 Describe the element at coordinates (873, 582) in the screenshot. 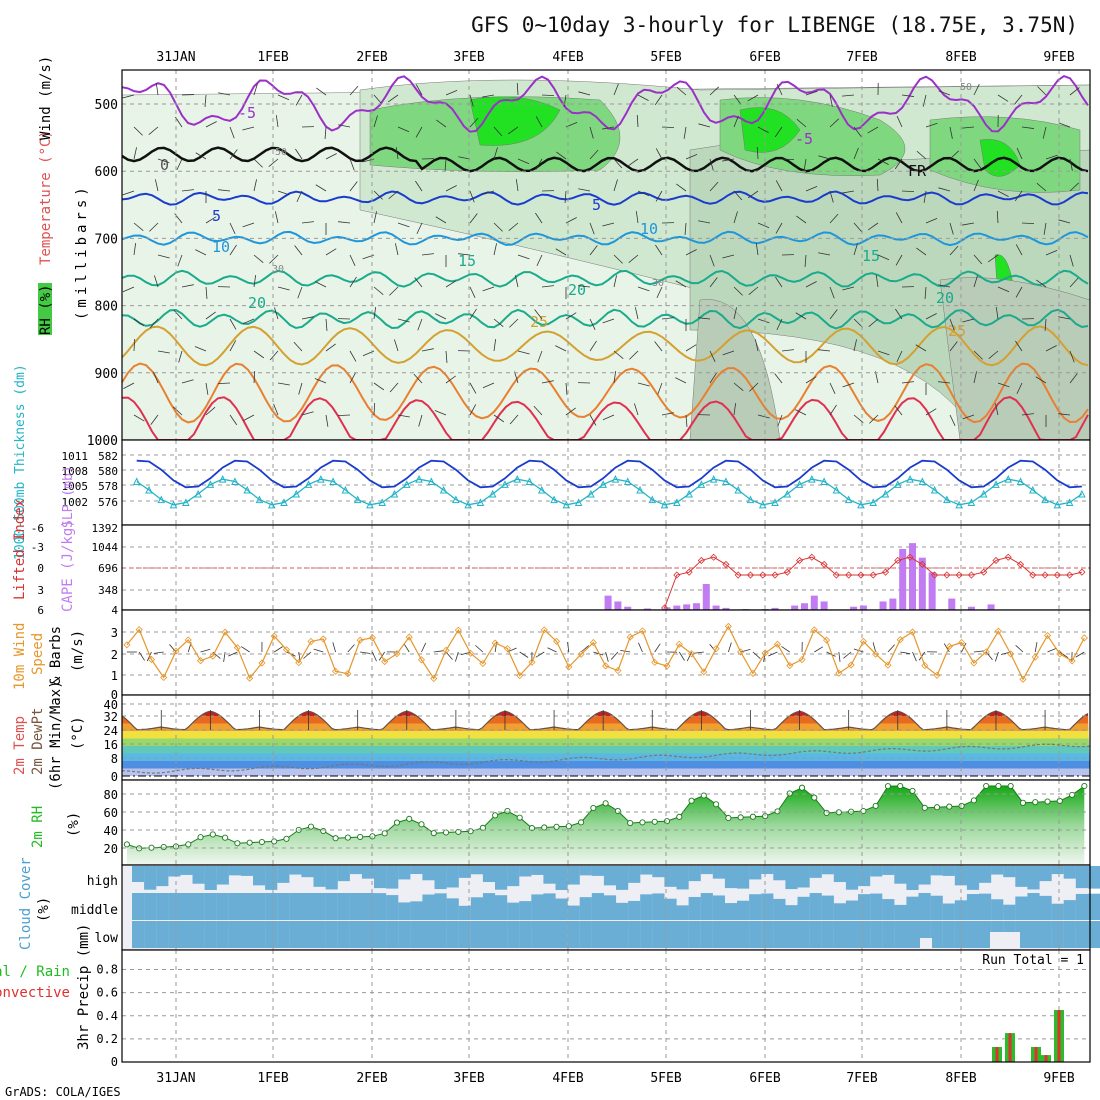

I see `lifted-index-line` at that location.